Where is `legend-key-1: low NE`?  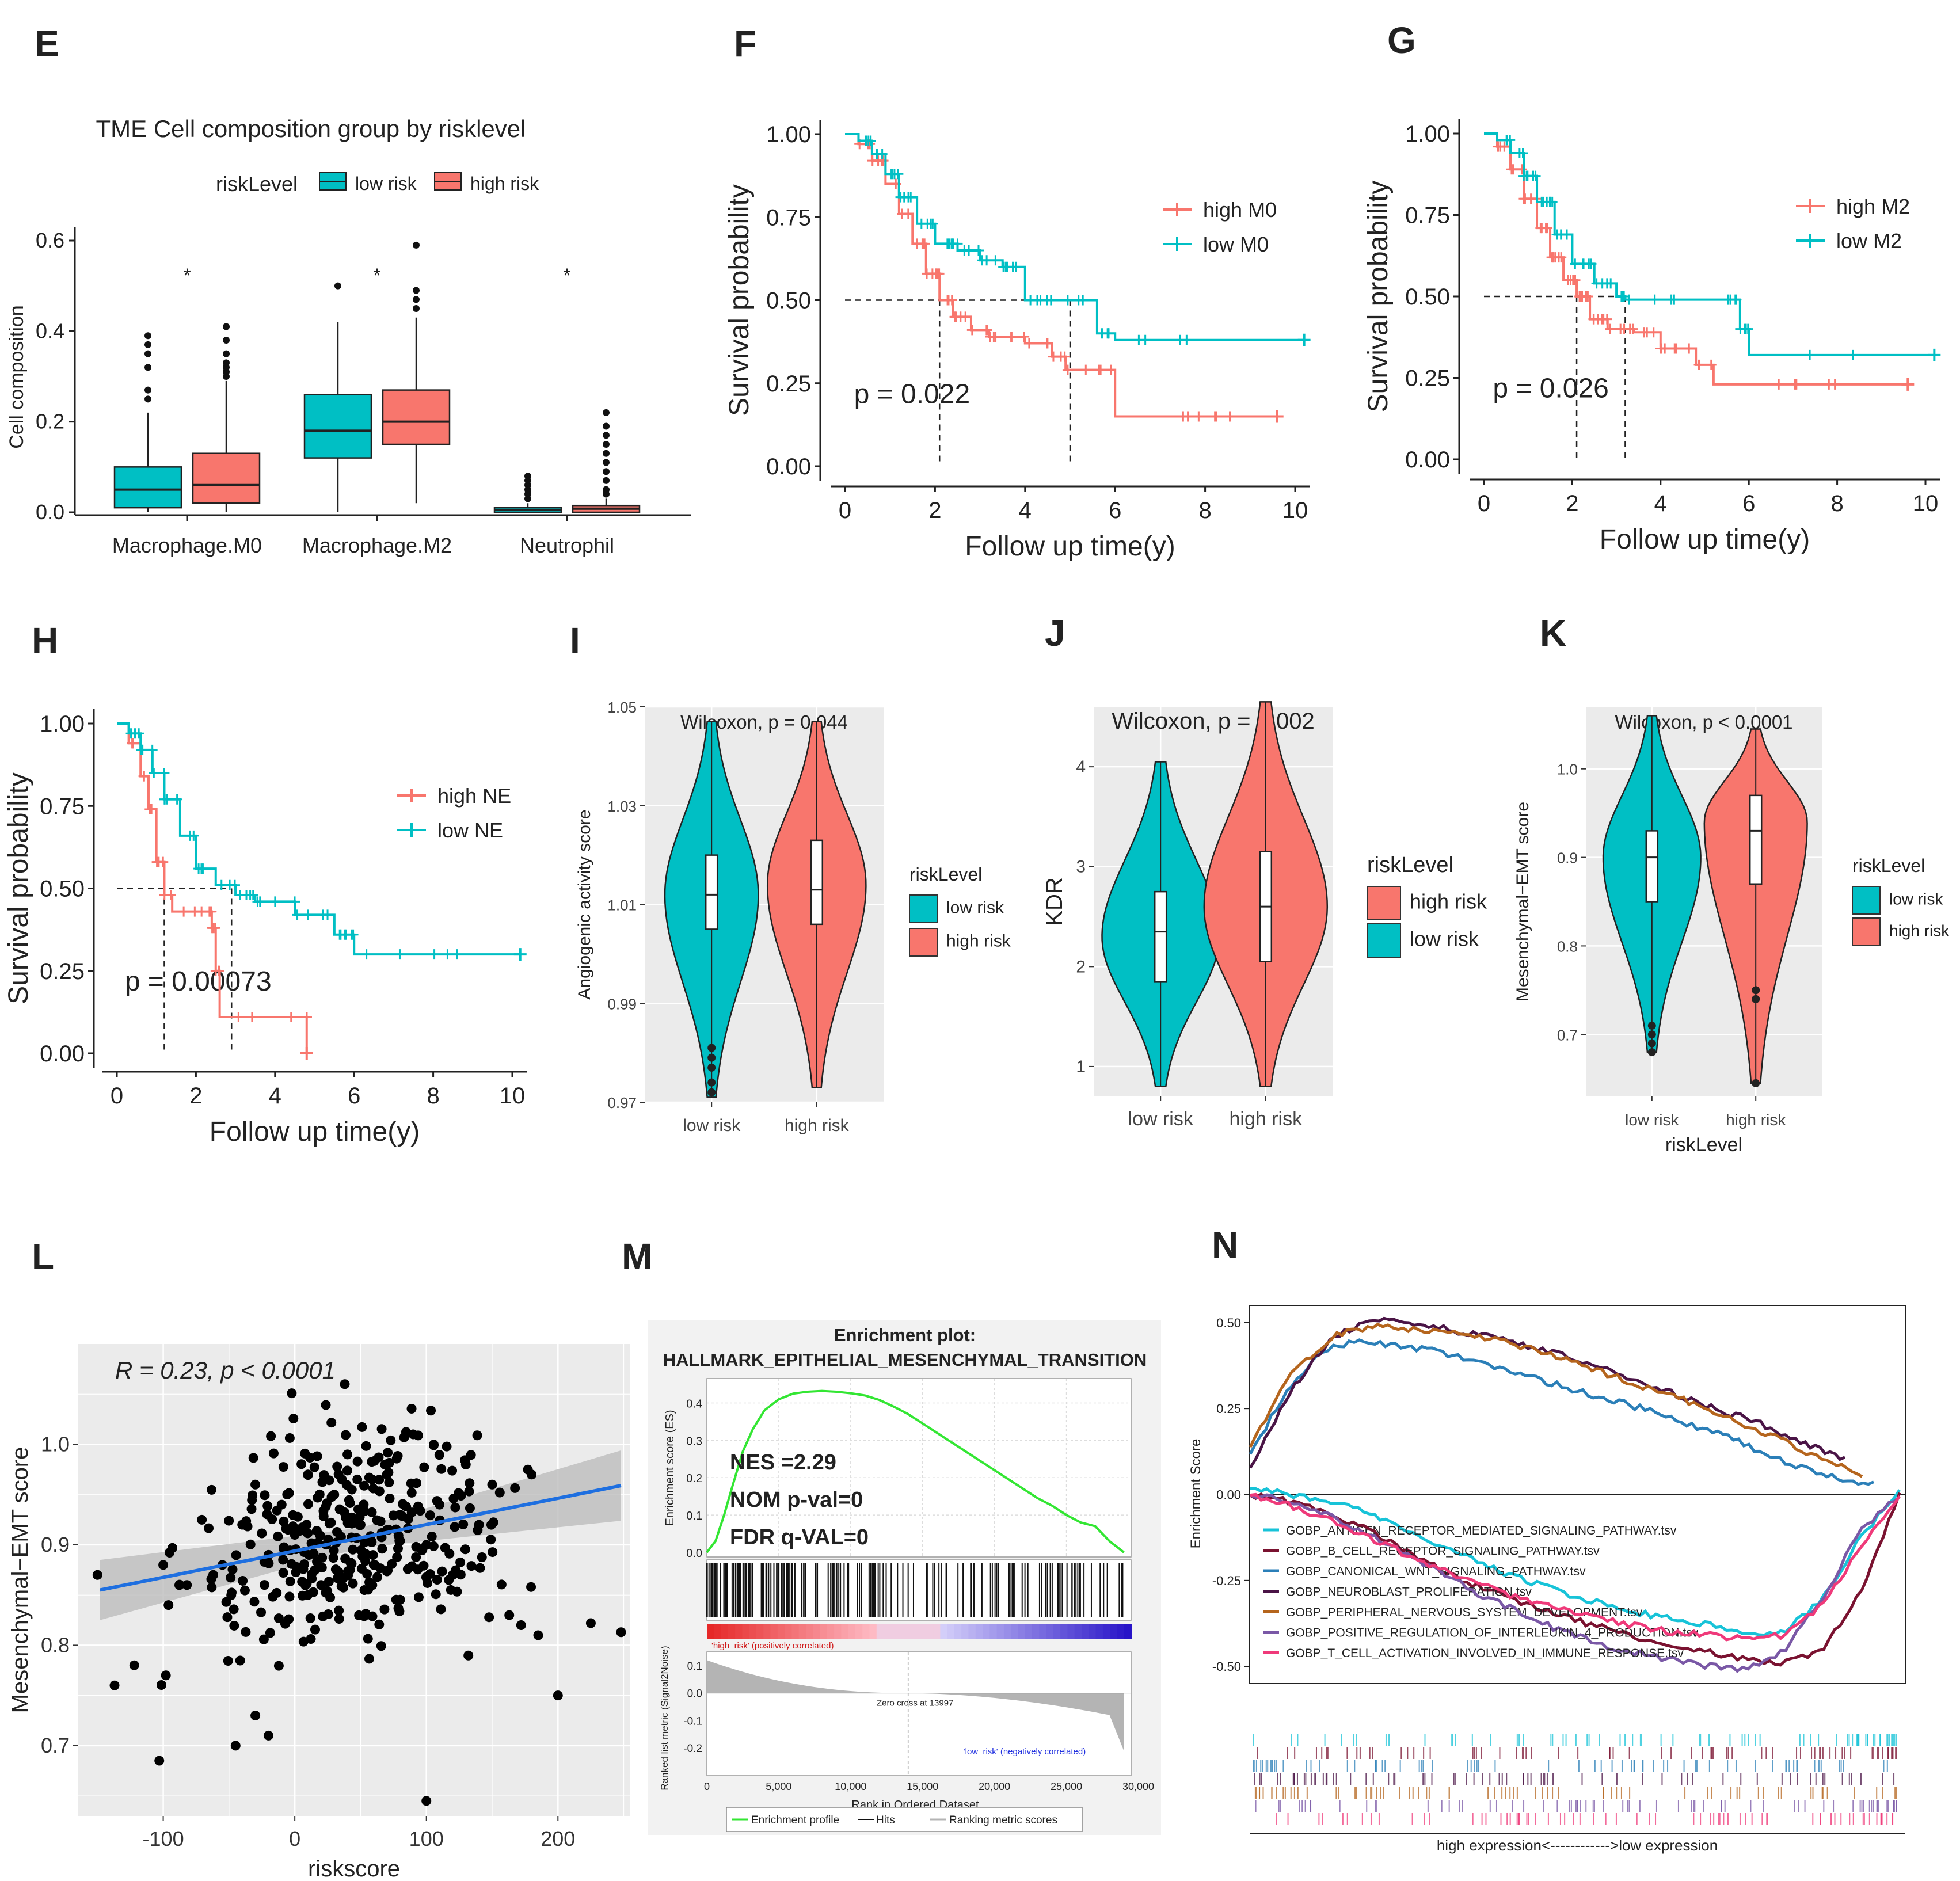 legend-key-1: low NE is located at coordinates (450, 830).